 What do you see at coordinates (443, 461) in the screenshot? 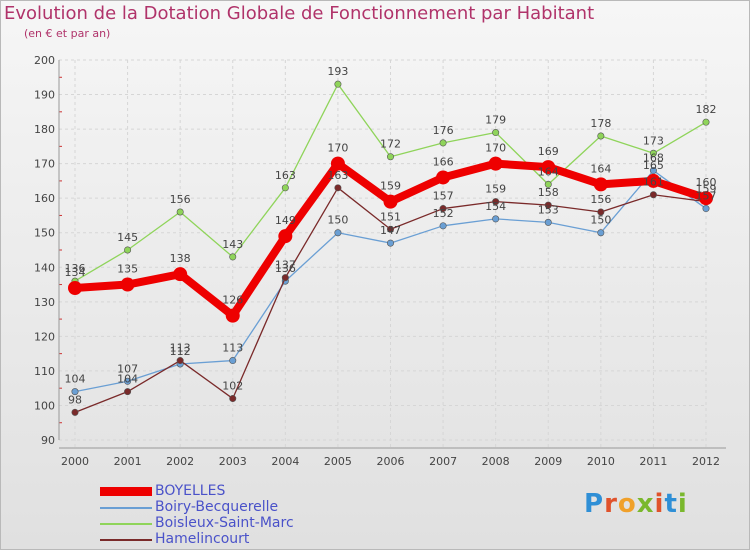
I see `x-tick-label: 2007` at bounding box center [443, 461].